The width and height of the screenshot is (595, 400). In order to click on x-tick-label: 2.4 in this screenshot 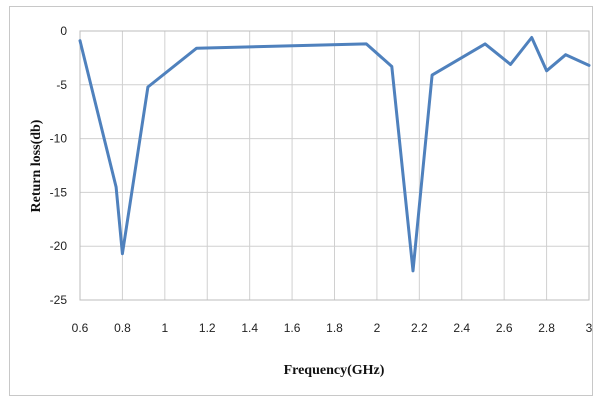, I will do `click(461, 328)`.